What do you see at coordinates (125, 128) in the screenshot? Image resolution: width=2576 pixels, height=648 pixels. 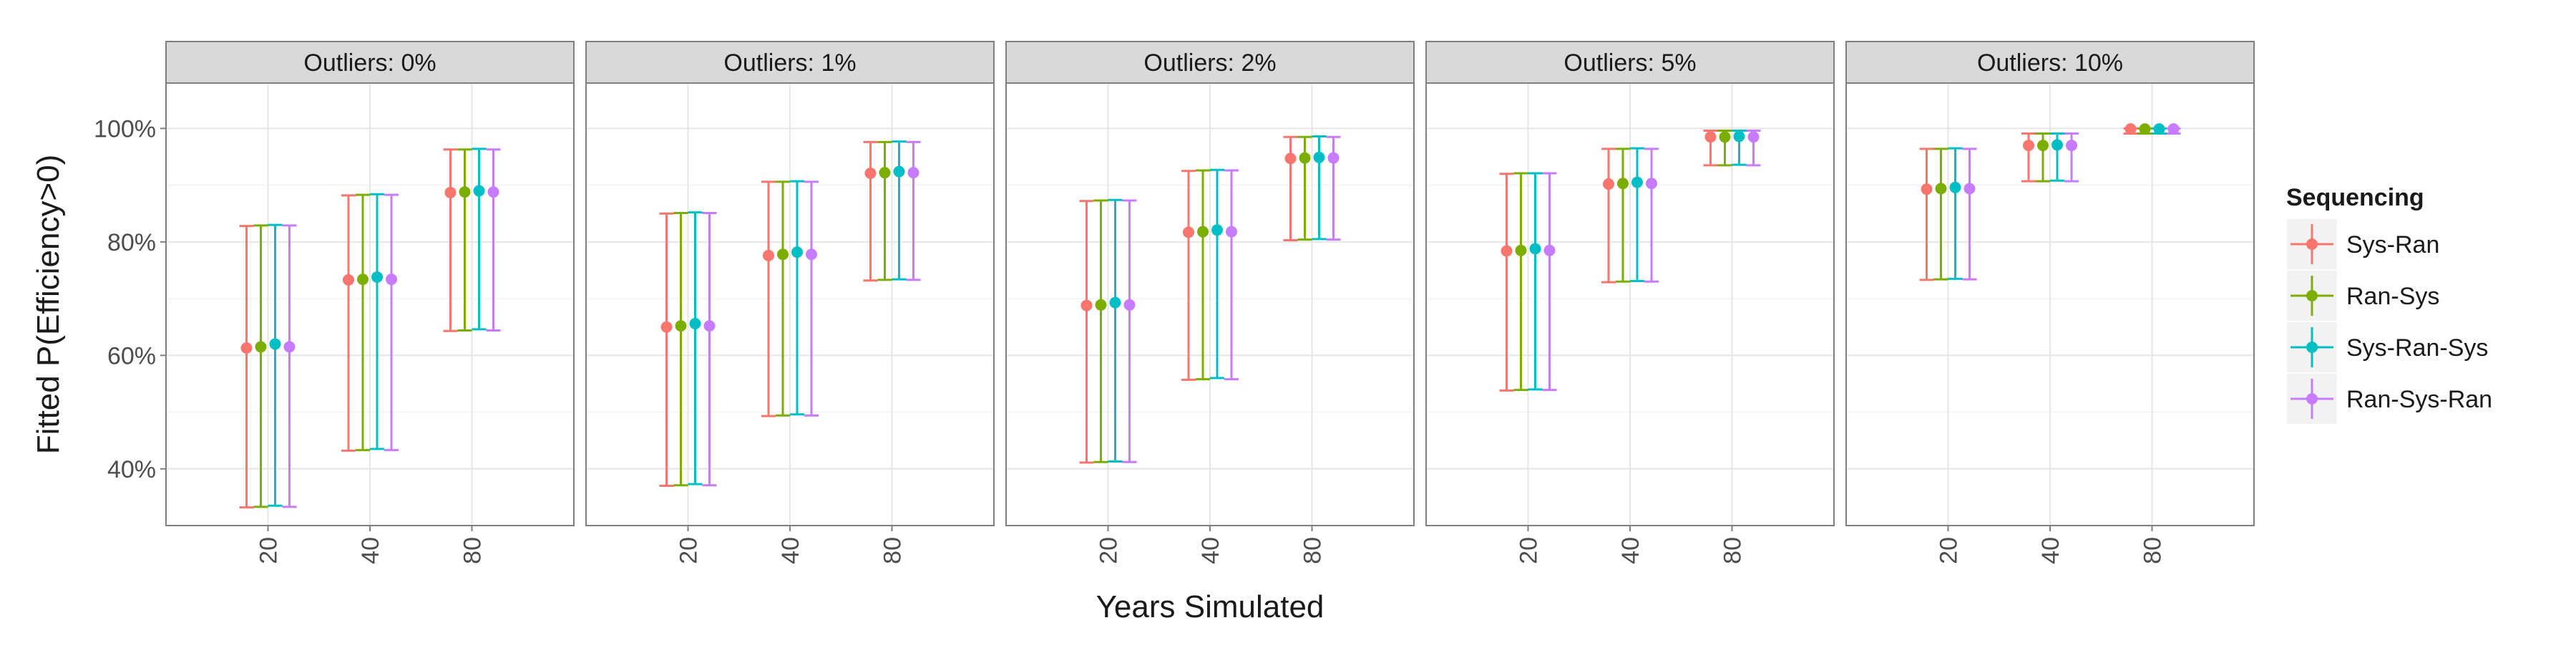 I see `y-tick-label: 100%` at bounding box center [125, 128].